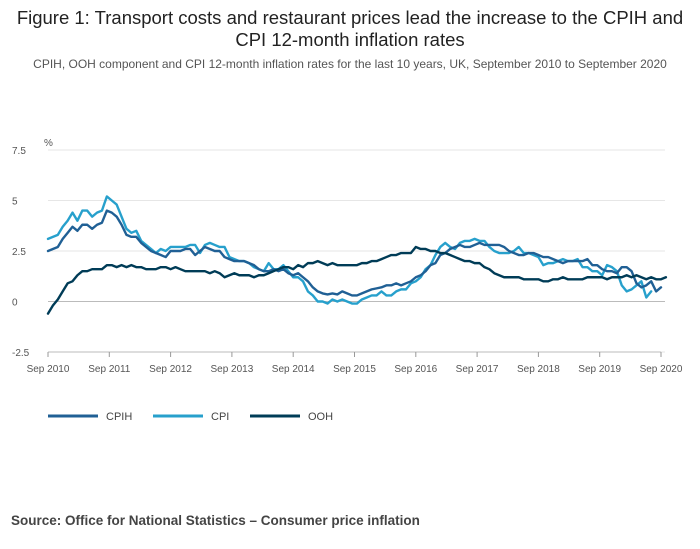 Image resolution: width=700 pixels, height=549 pixels. Describe the element at coordinates (354, 369) in the screenshot. I see `x-tick-label: Sep 2015` at that location.